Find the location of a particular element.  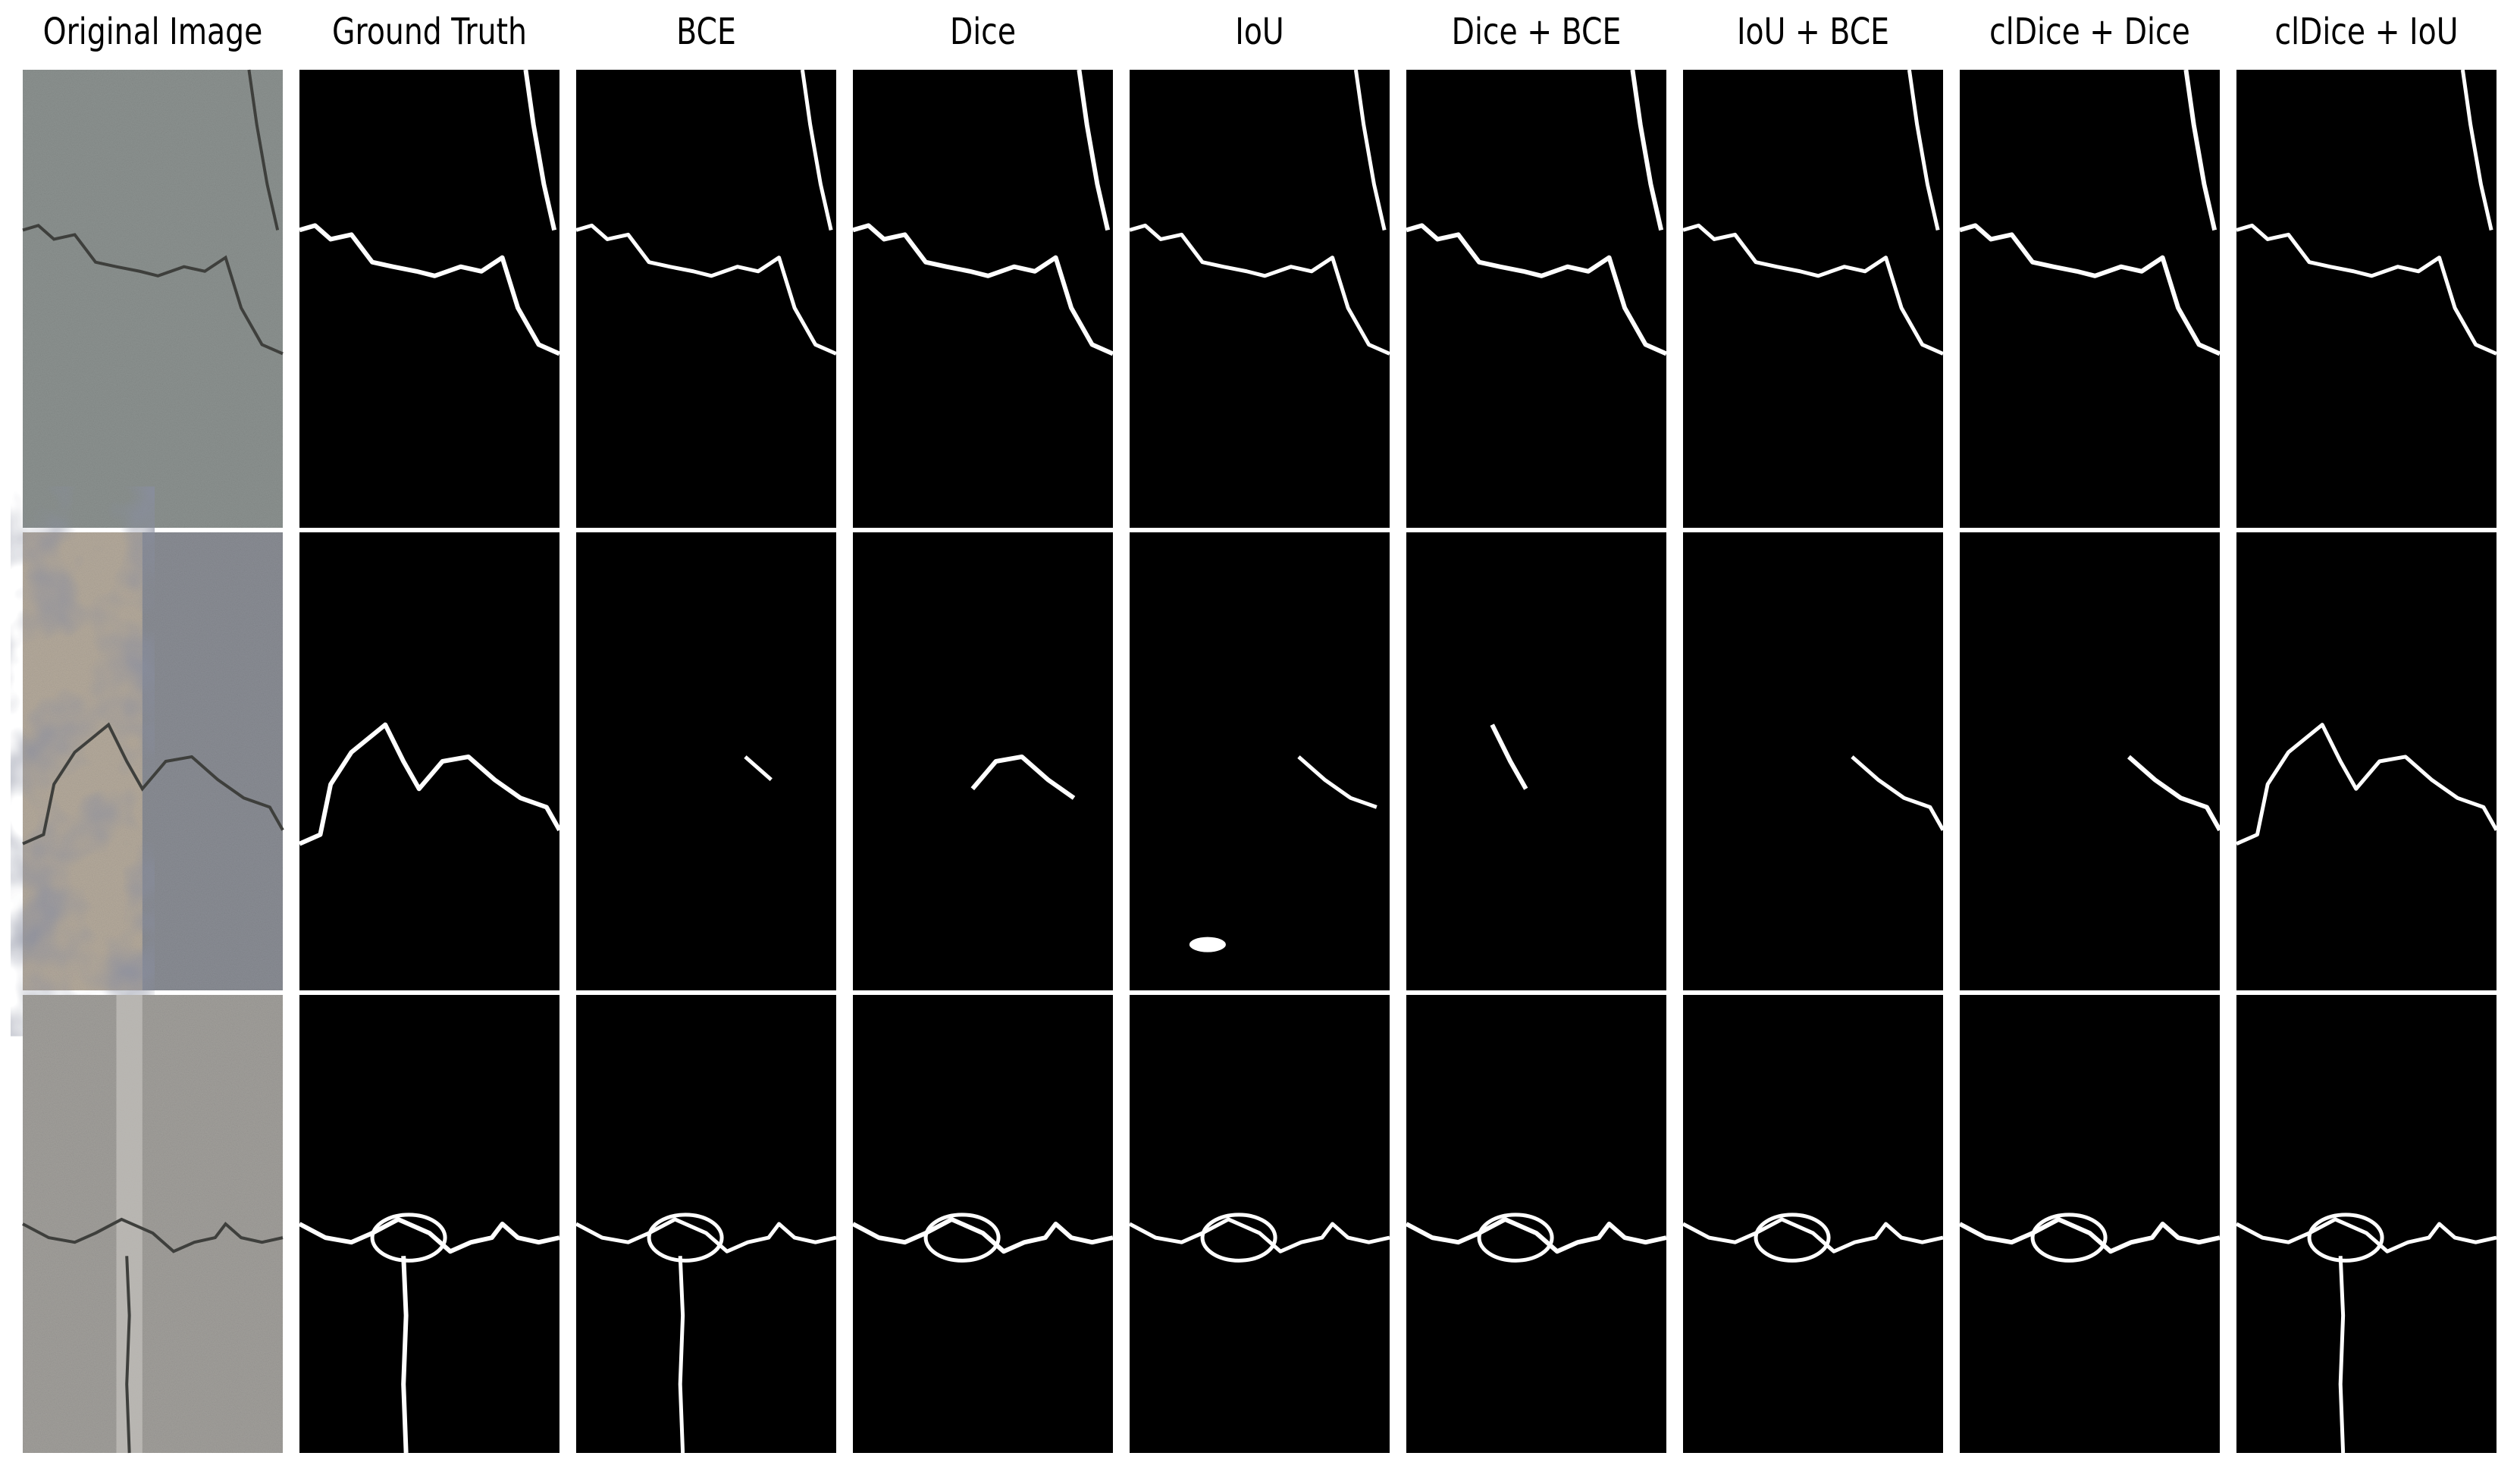

column-title: Dice + BCE is located at coordinates (1537, 32).